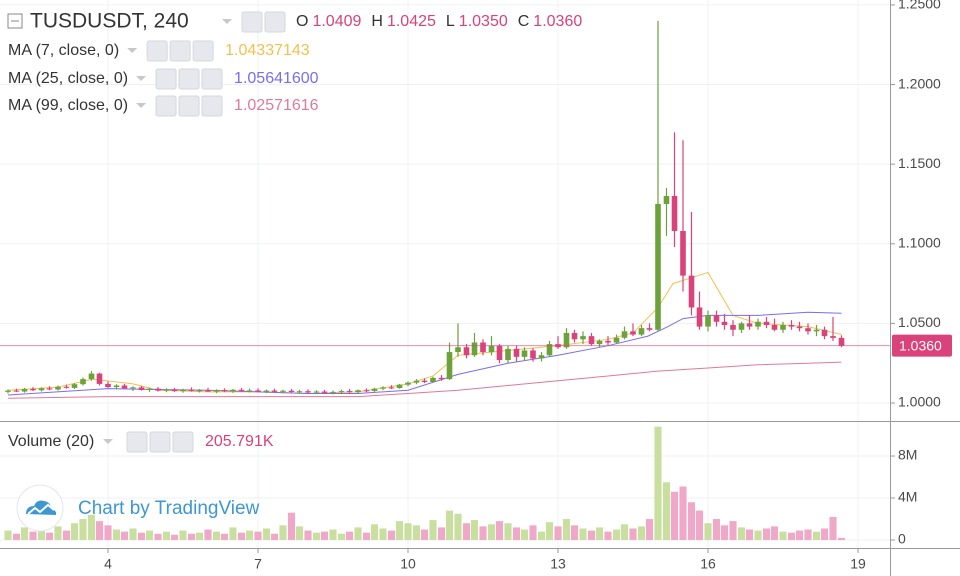 The height and width of the screenshot is (576, 960). What do you see at coordinates (524, 21) in the screenshot?
I see `ohlc-label: C` at bounding box center [524, 21].